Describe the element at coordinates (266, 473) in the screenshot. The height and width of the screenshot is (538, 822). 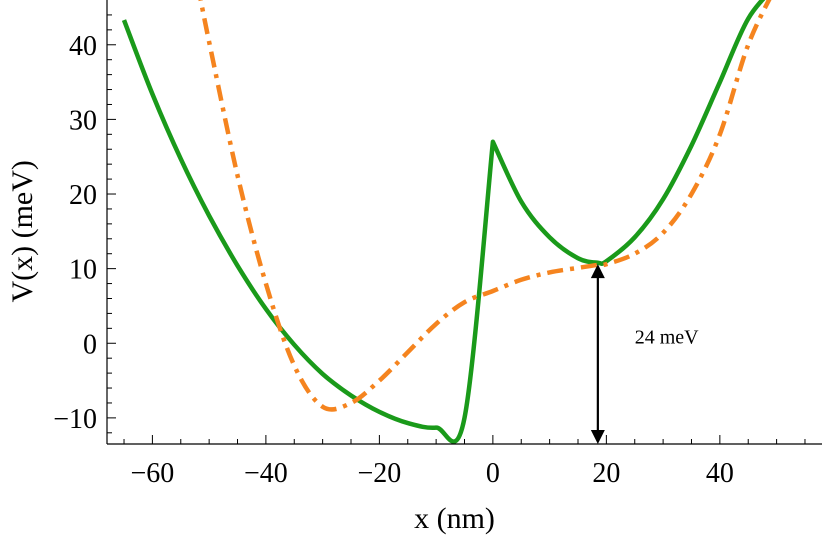
I see `x-tick-label: −40` at that location.